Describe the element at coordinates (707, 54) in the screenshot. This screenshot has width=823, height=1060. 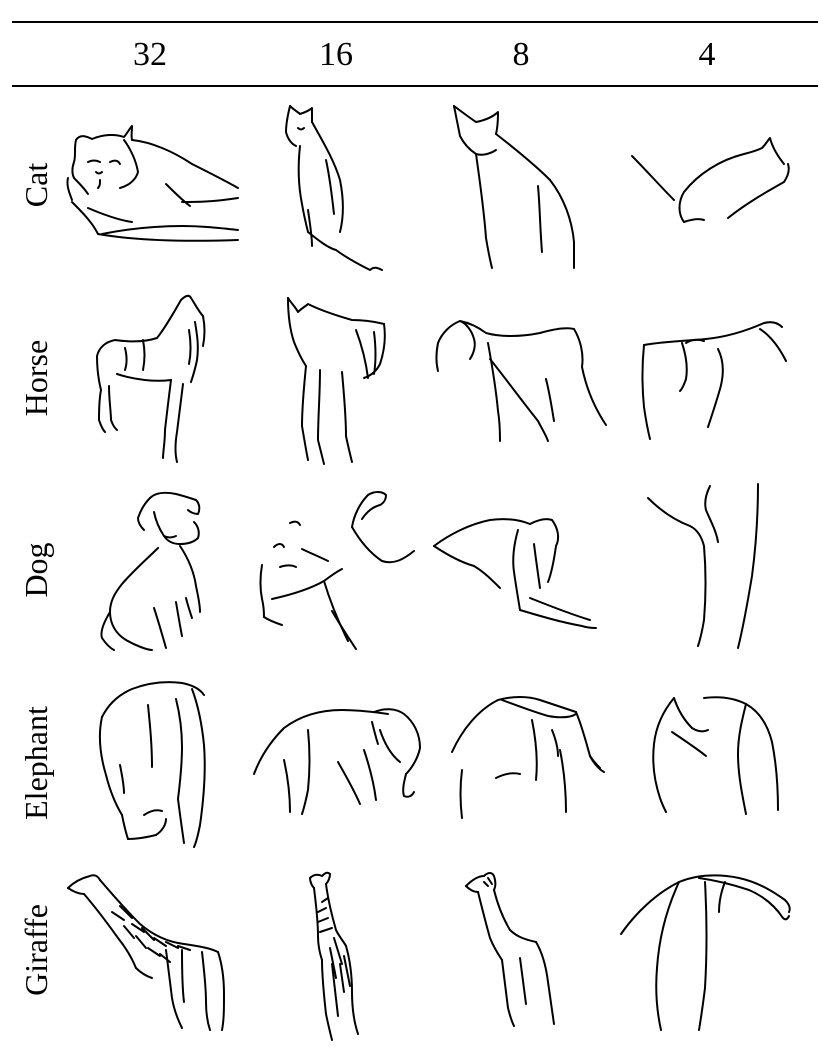
I see `column-header-4: 4` at that location.